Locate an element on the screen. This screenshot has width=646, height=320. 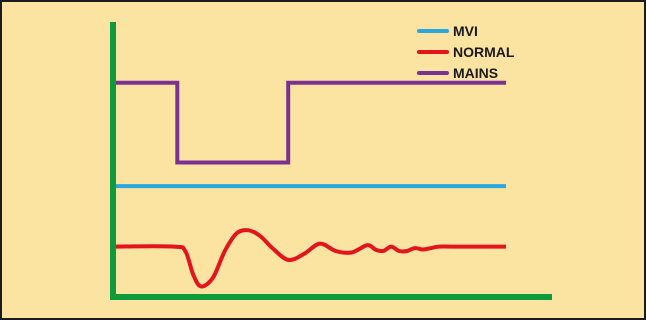
legend-label-normal: NORMAL is located at coordinates (484, 52).